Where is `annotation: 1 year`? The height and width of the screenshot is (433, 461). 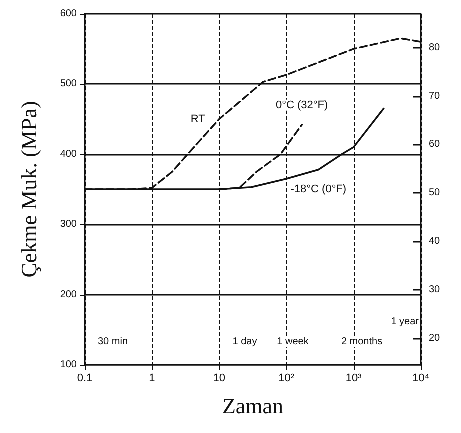
annotation: 1 year is located at coordinates (405, 322).